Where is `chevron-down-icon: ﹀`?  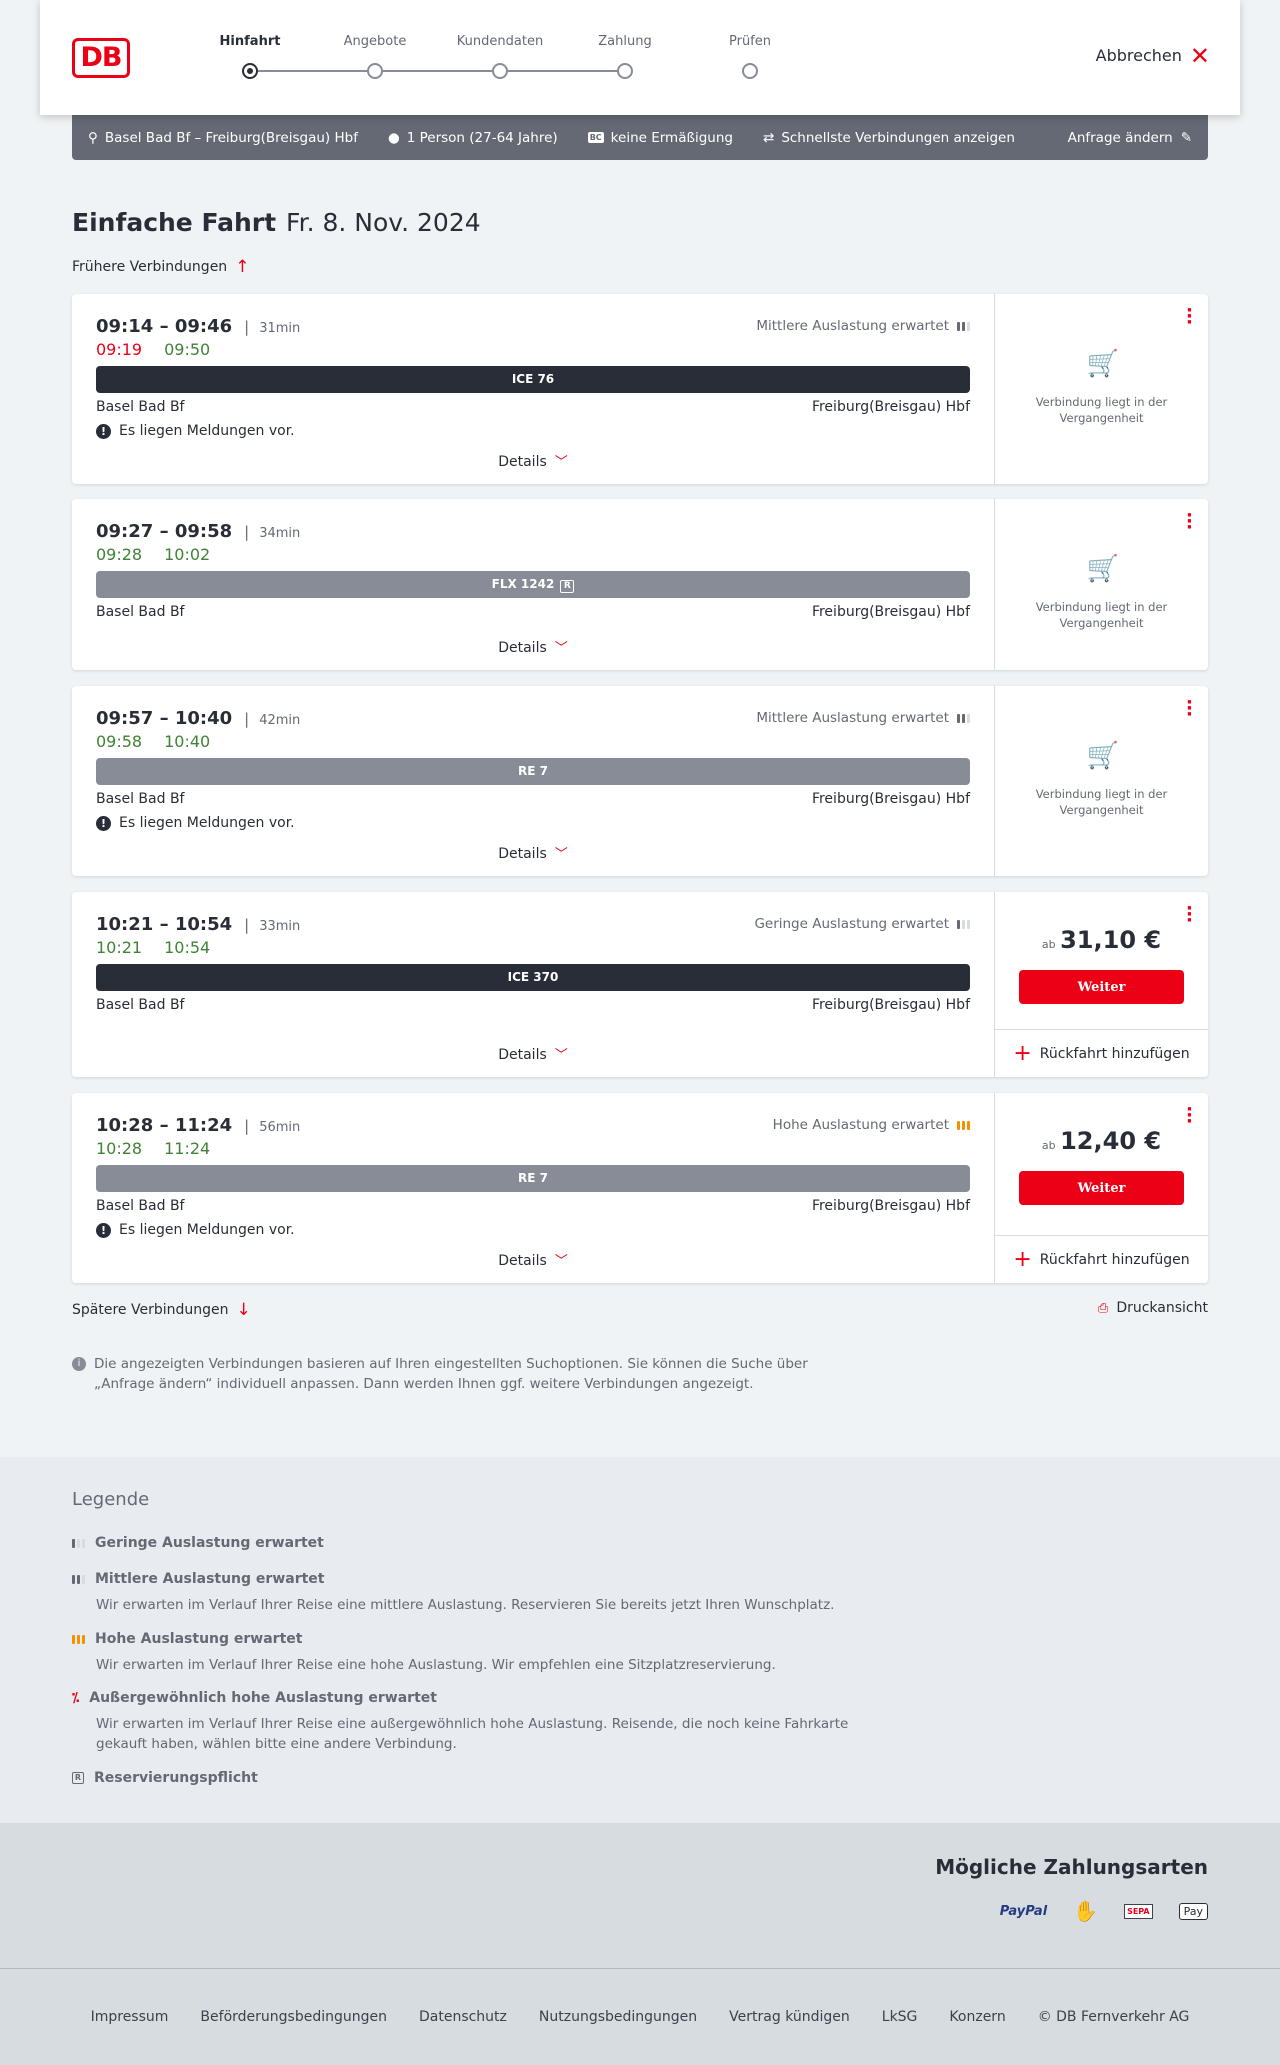 chevron-down-icon: ﹀ is located at coordinates (561, 648).